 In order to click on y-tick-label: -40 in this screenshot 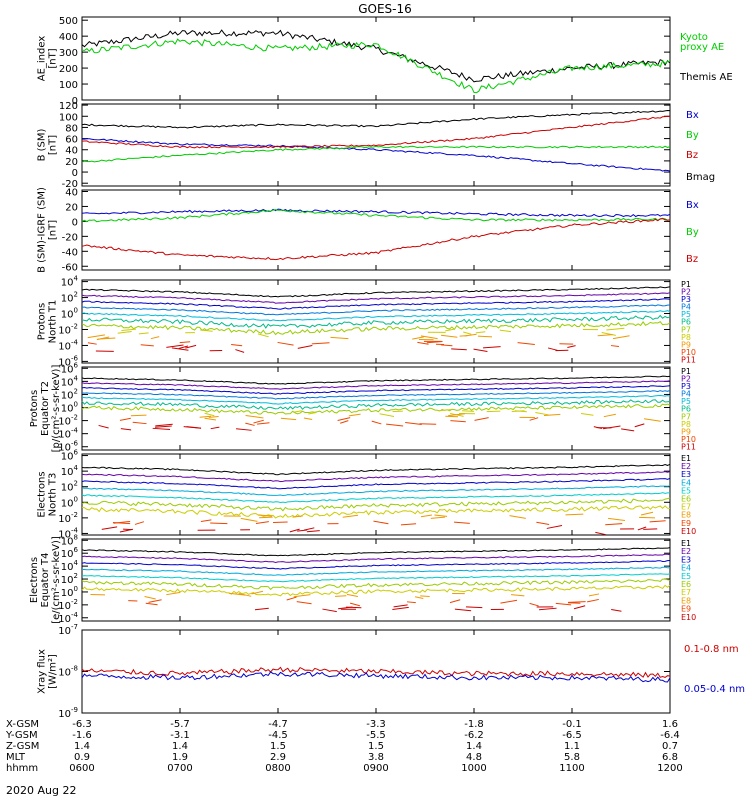, I will do `click(70, 252)`.